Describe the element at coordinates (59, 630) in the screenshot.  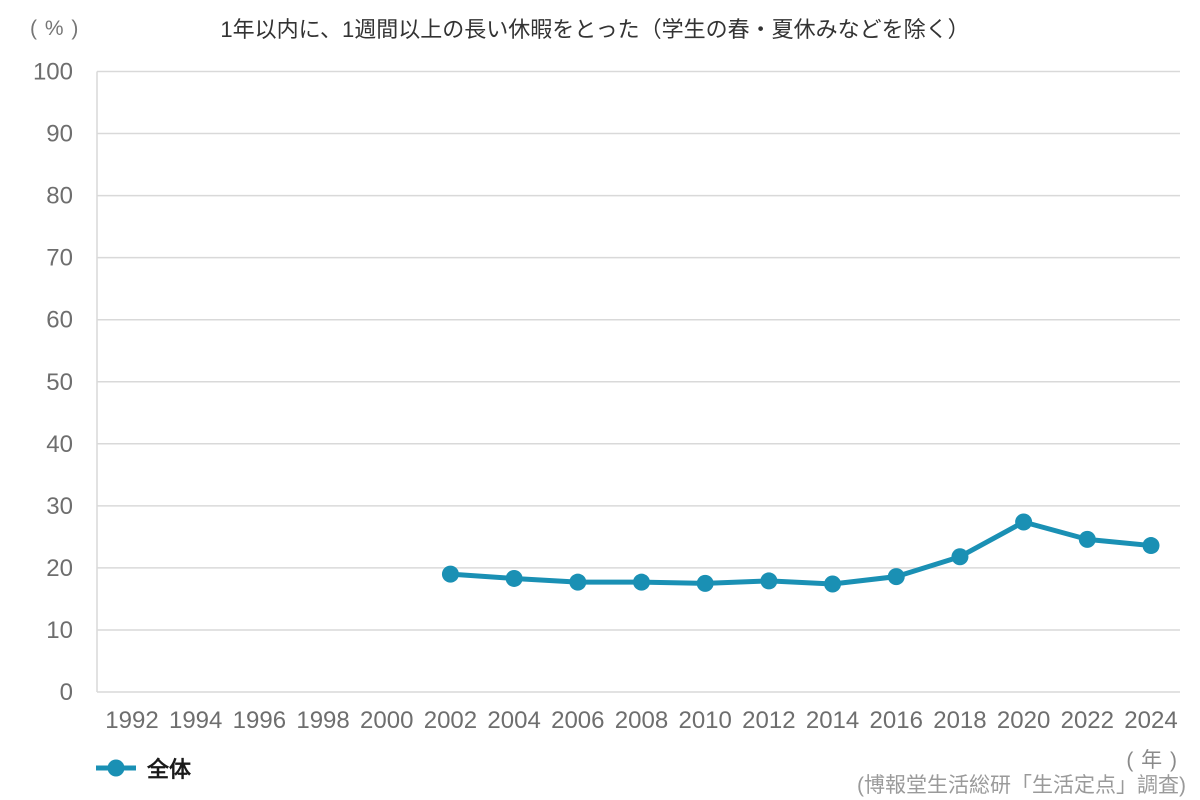
I see `y-axis-tick-label: 10` at that location.